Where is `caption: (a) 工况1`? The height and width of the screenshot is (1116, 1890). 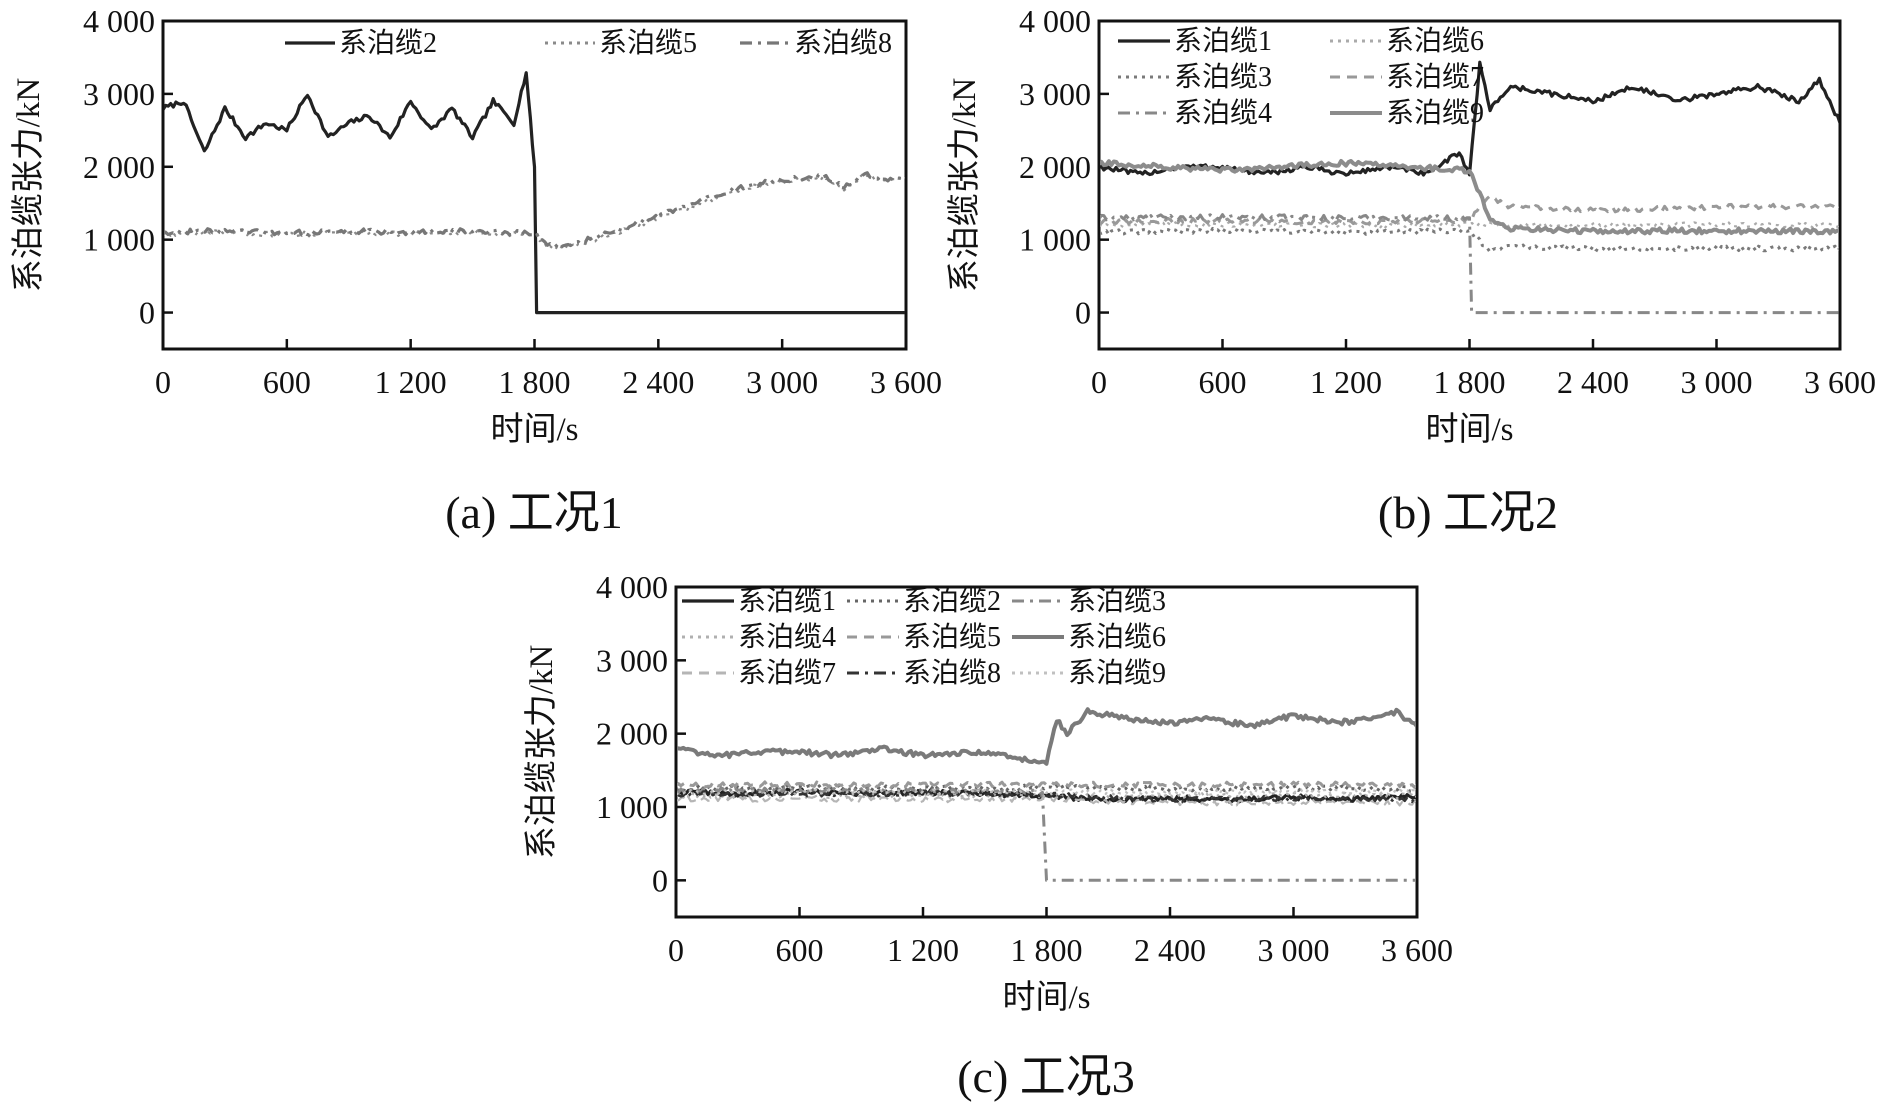
caption: (a) 工况1 is located at coordinates (534, 512).